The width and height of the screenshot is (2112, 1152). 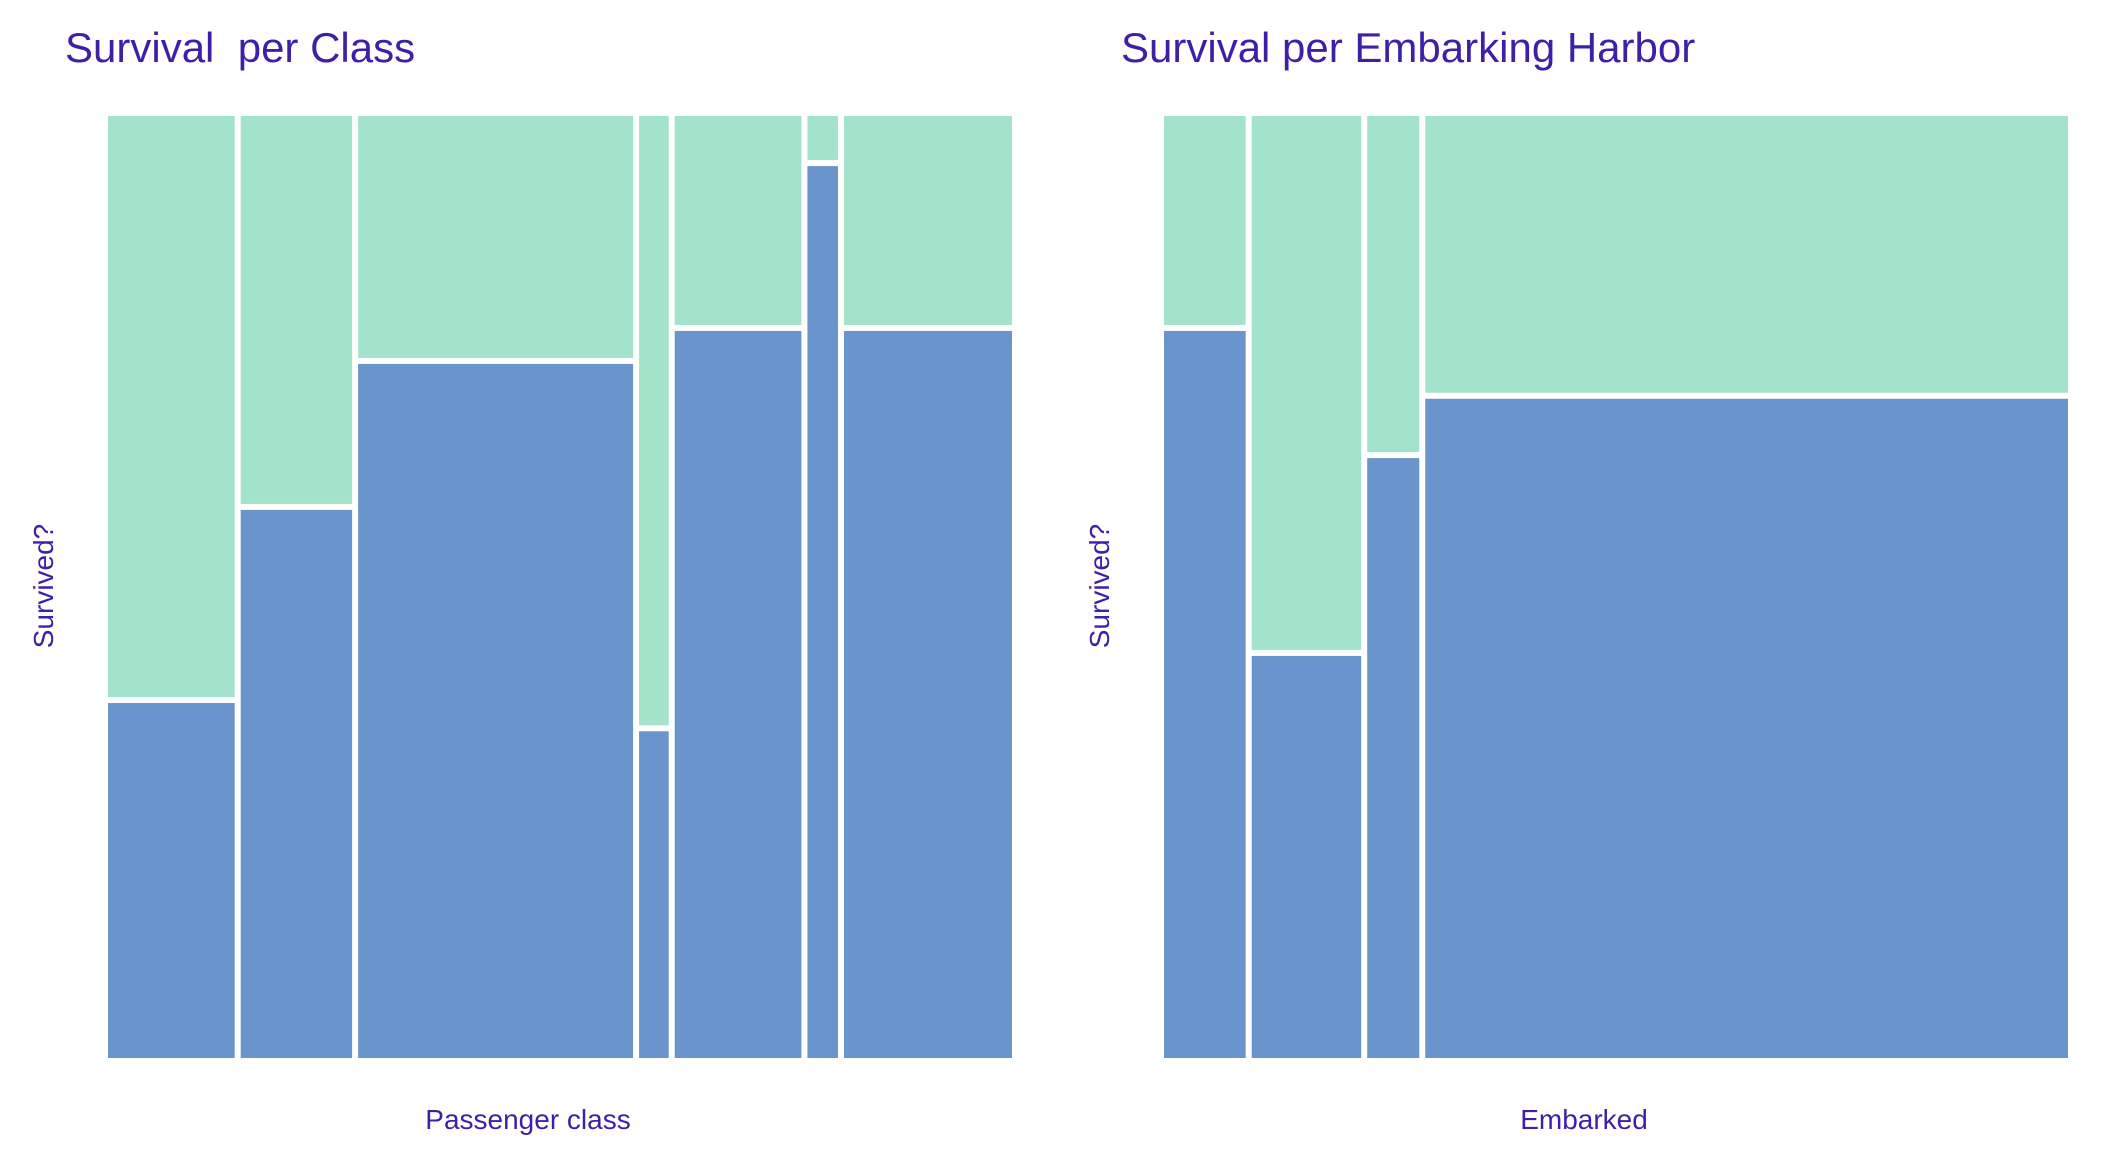 What do you see at coordinates (240, 47) in the screenshot?
I see `chart-title: Survival per Class` at bounding box center [240, 47].